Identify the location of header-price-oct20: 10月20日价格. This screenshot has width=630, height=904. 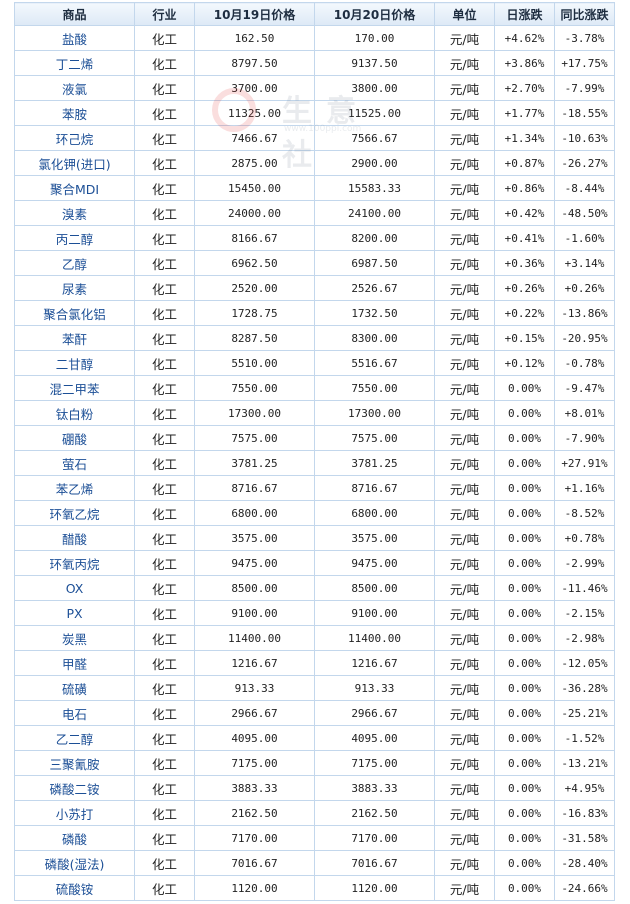
(374, 14).